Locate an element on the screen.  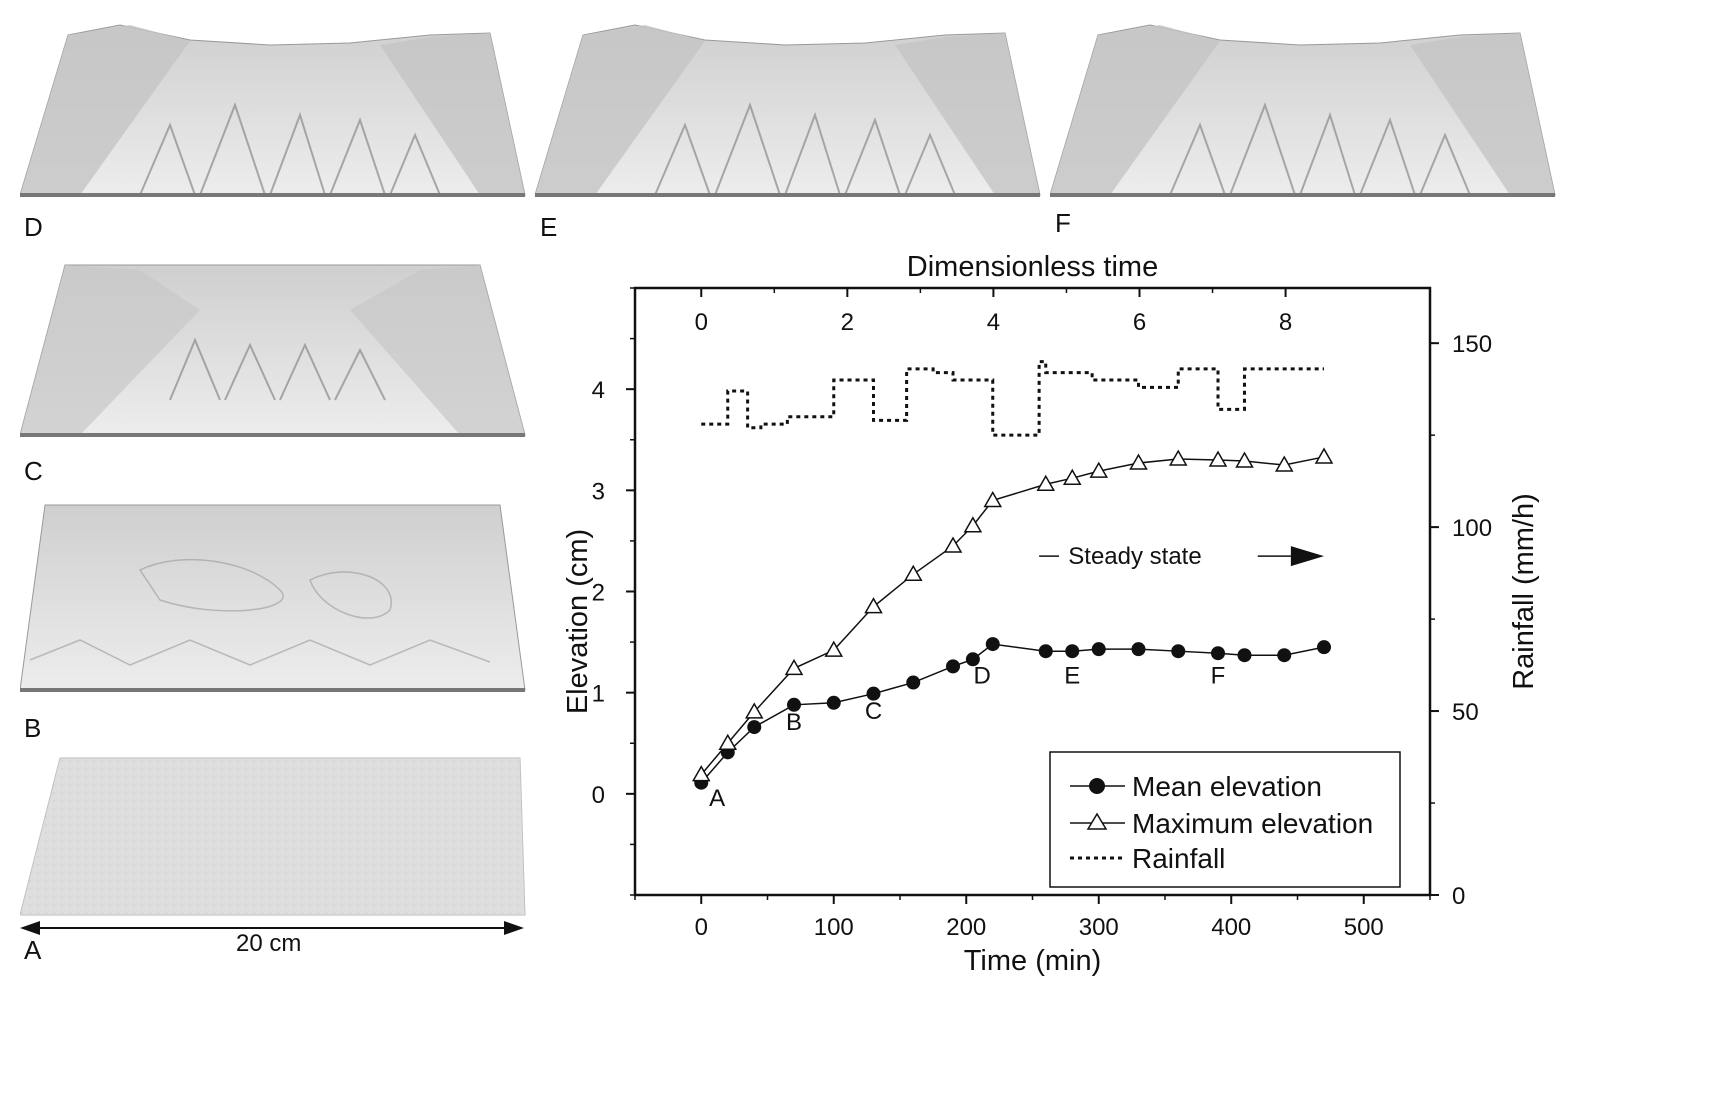
y-tick-label: 4 is located at coordinates (598, 390).